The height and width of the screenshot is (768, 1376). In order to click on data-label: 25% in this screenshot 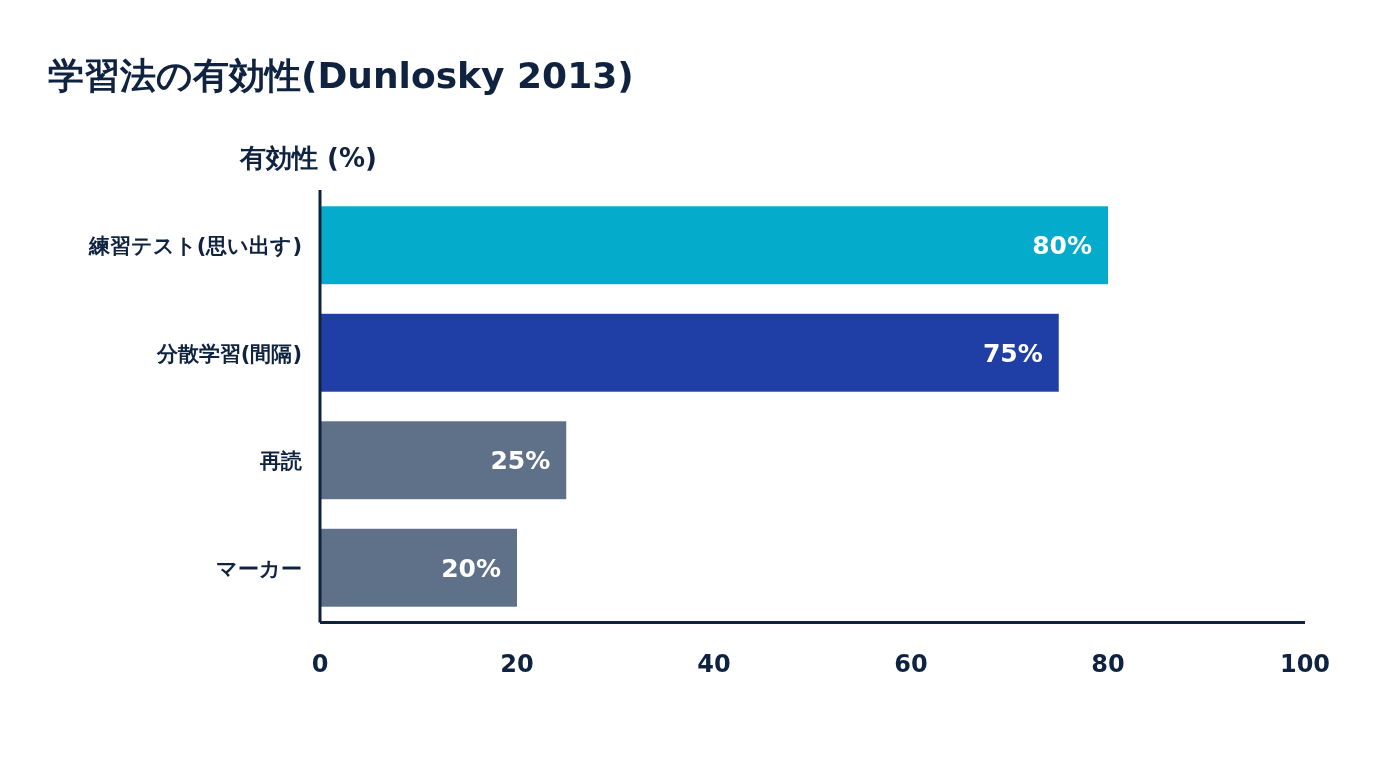, I will do `click(520, 461)`.